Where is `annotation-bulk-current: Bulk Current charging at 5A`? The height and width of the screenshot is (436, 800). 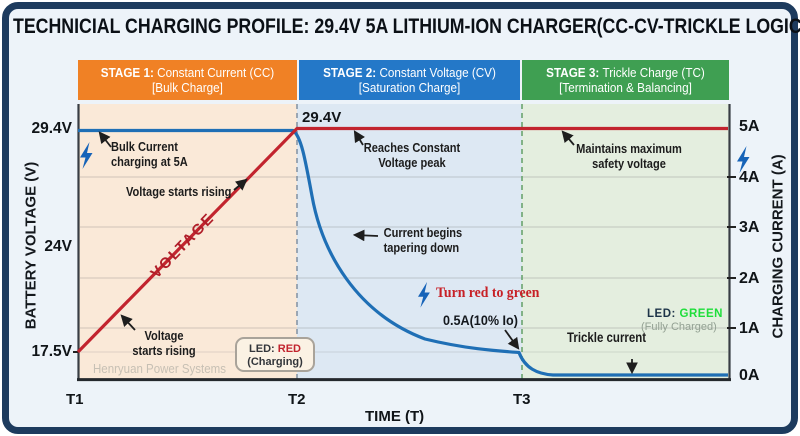
annotation-bulk-current: Bulk Current charging at 5A is located at coordinates (149, 154).